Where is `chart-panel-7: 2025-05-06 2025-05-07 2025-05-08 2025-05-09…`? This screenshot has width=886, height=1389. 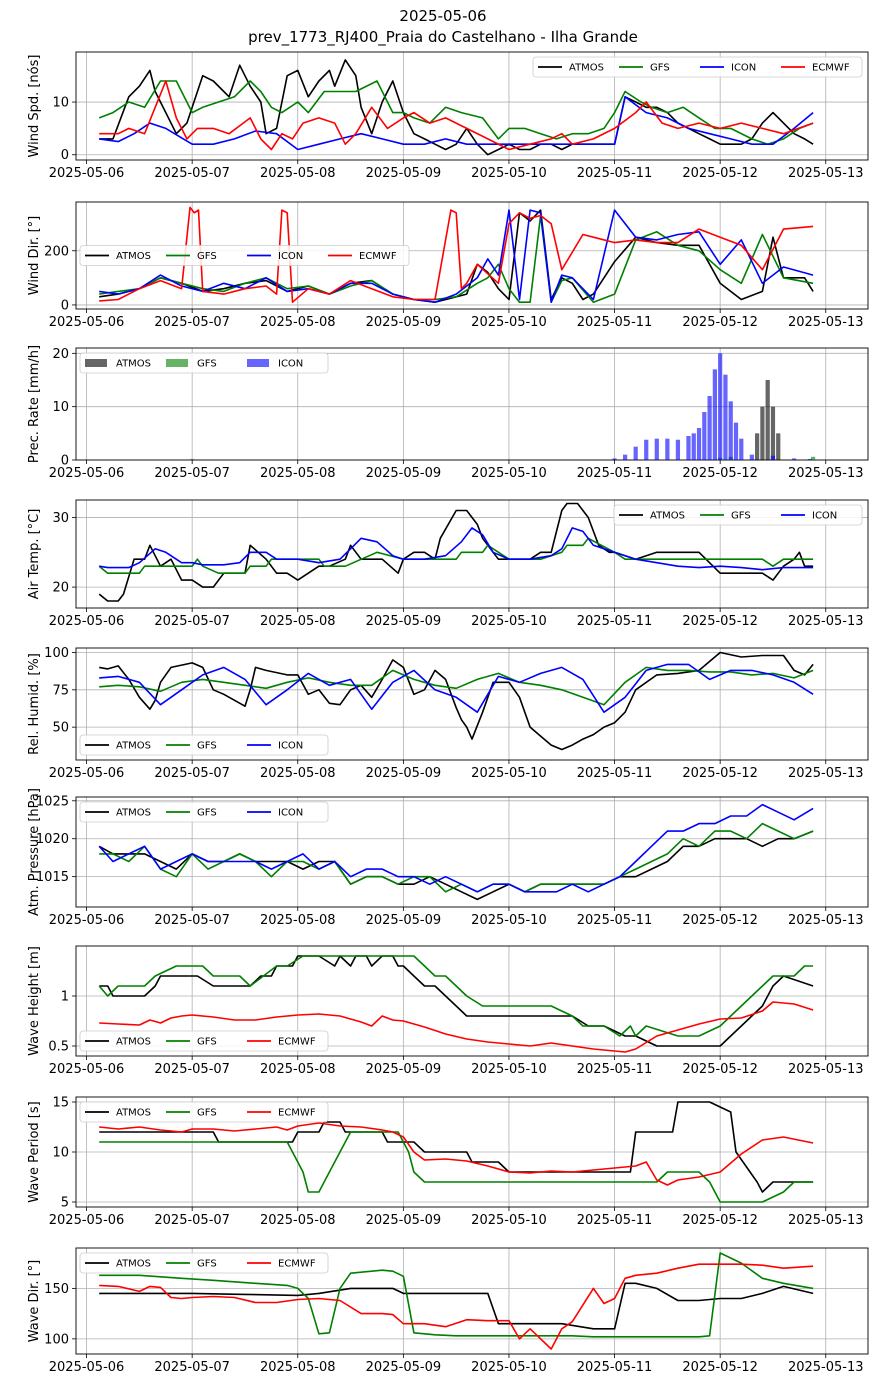
chart-panel-7: 2025-05-06 2025-05-07 2025-05-08 2025-05-09… is located at coordinates (448, 1011).